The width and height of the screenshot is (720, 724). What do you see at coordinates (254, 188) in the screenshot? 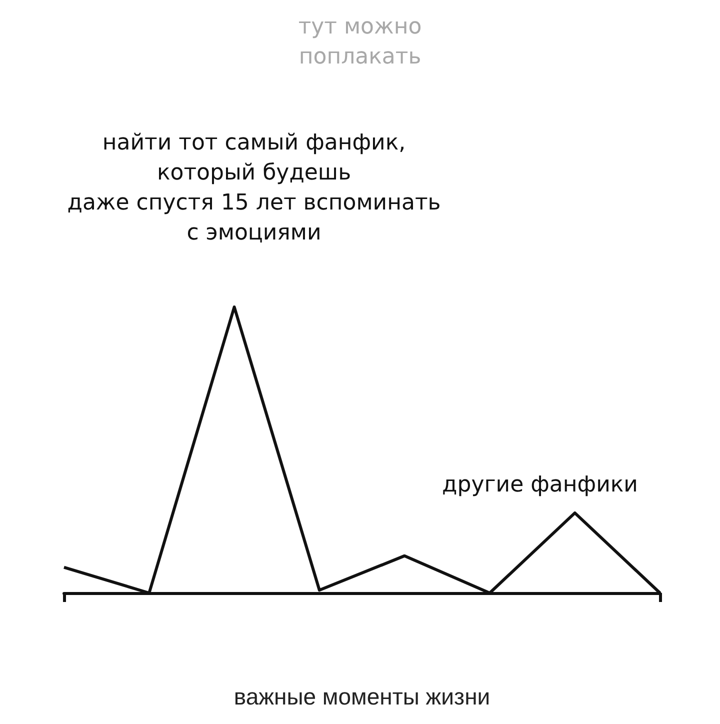
I see `text: найти тот самый фанфик, который будешь даже спустя 15 лет вспоминать с эмоциями` at bounding box center [254, 188].